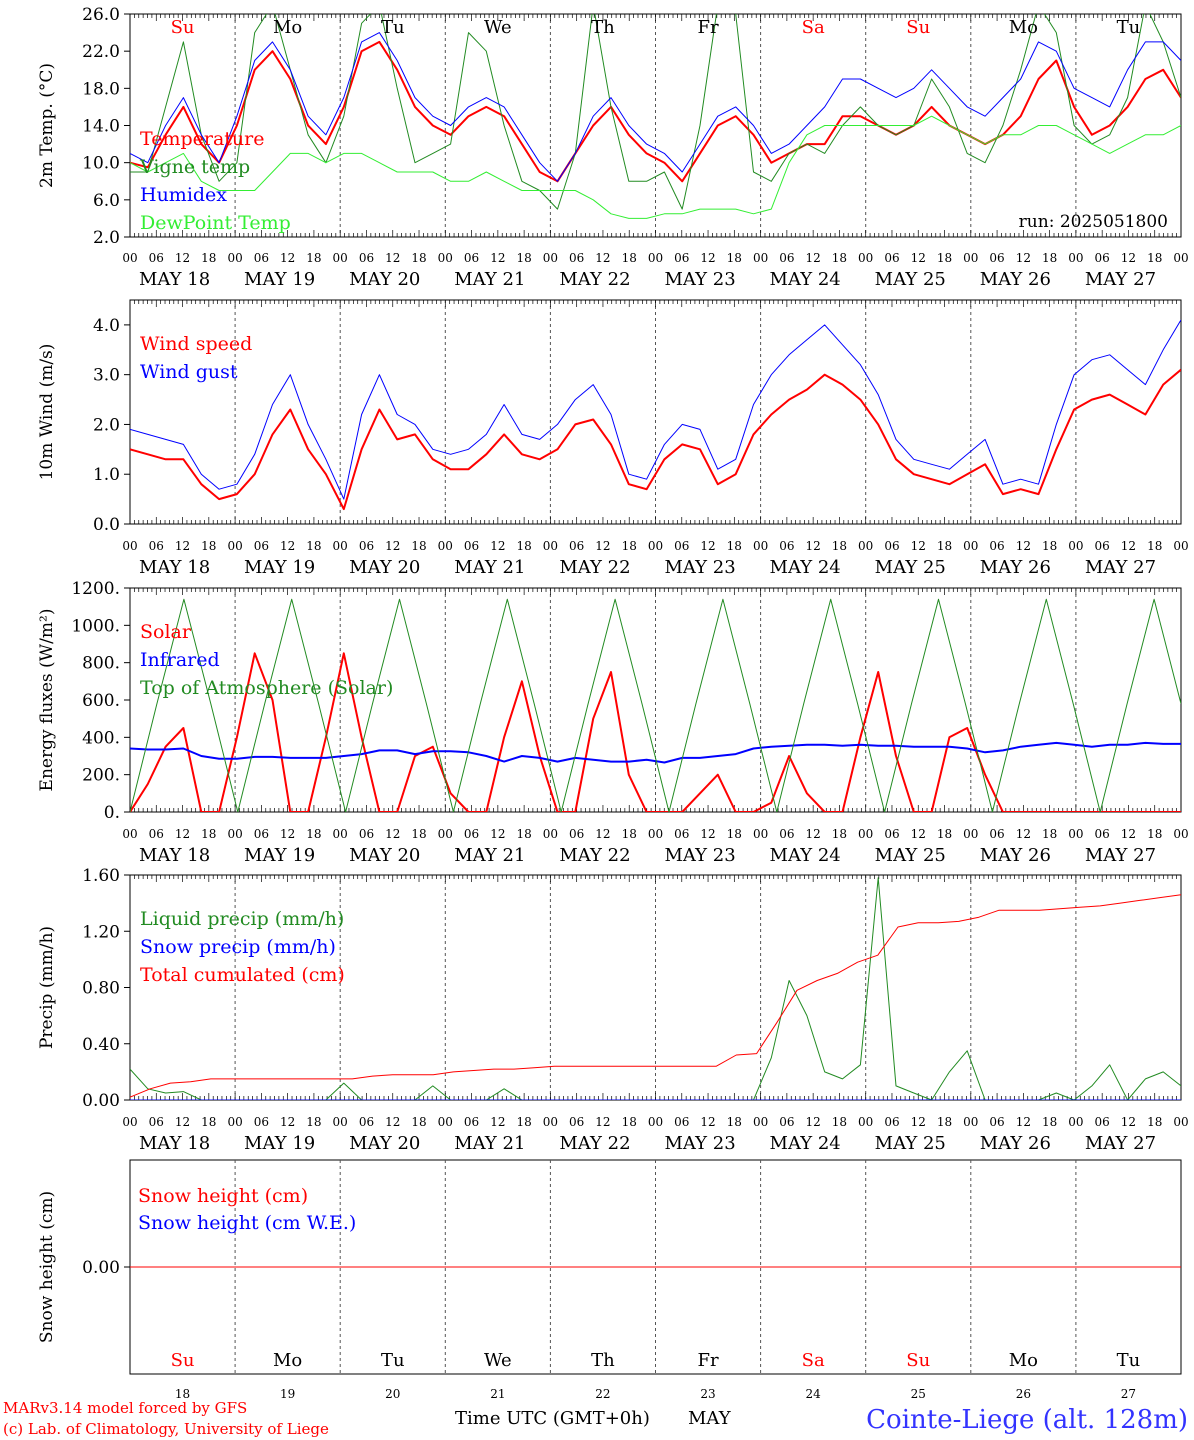 The width and height of the screenshot is (1194, 1440). Describe the element at coordinates (101, 776) in the screenshot. I see `y-tick-label: 200.` at that location.